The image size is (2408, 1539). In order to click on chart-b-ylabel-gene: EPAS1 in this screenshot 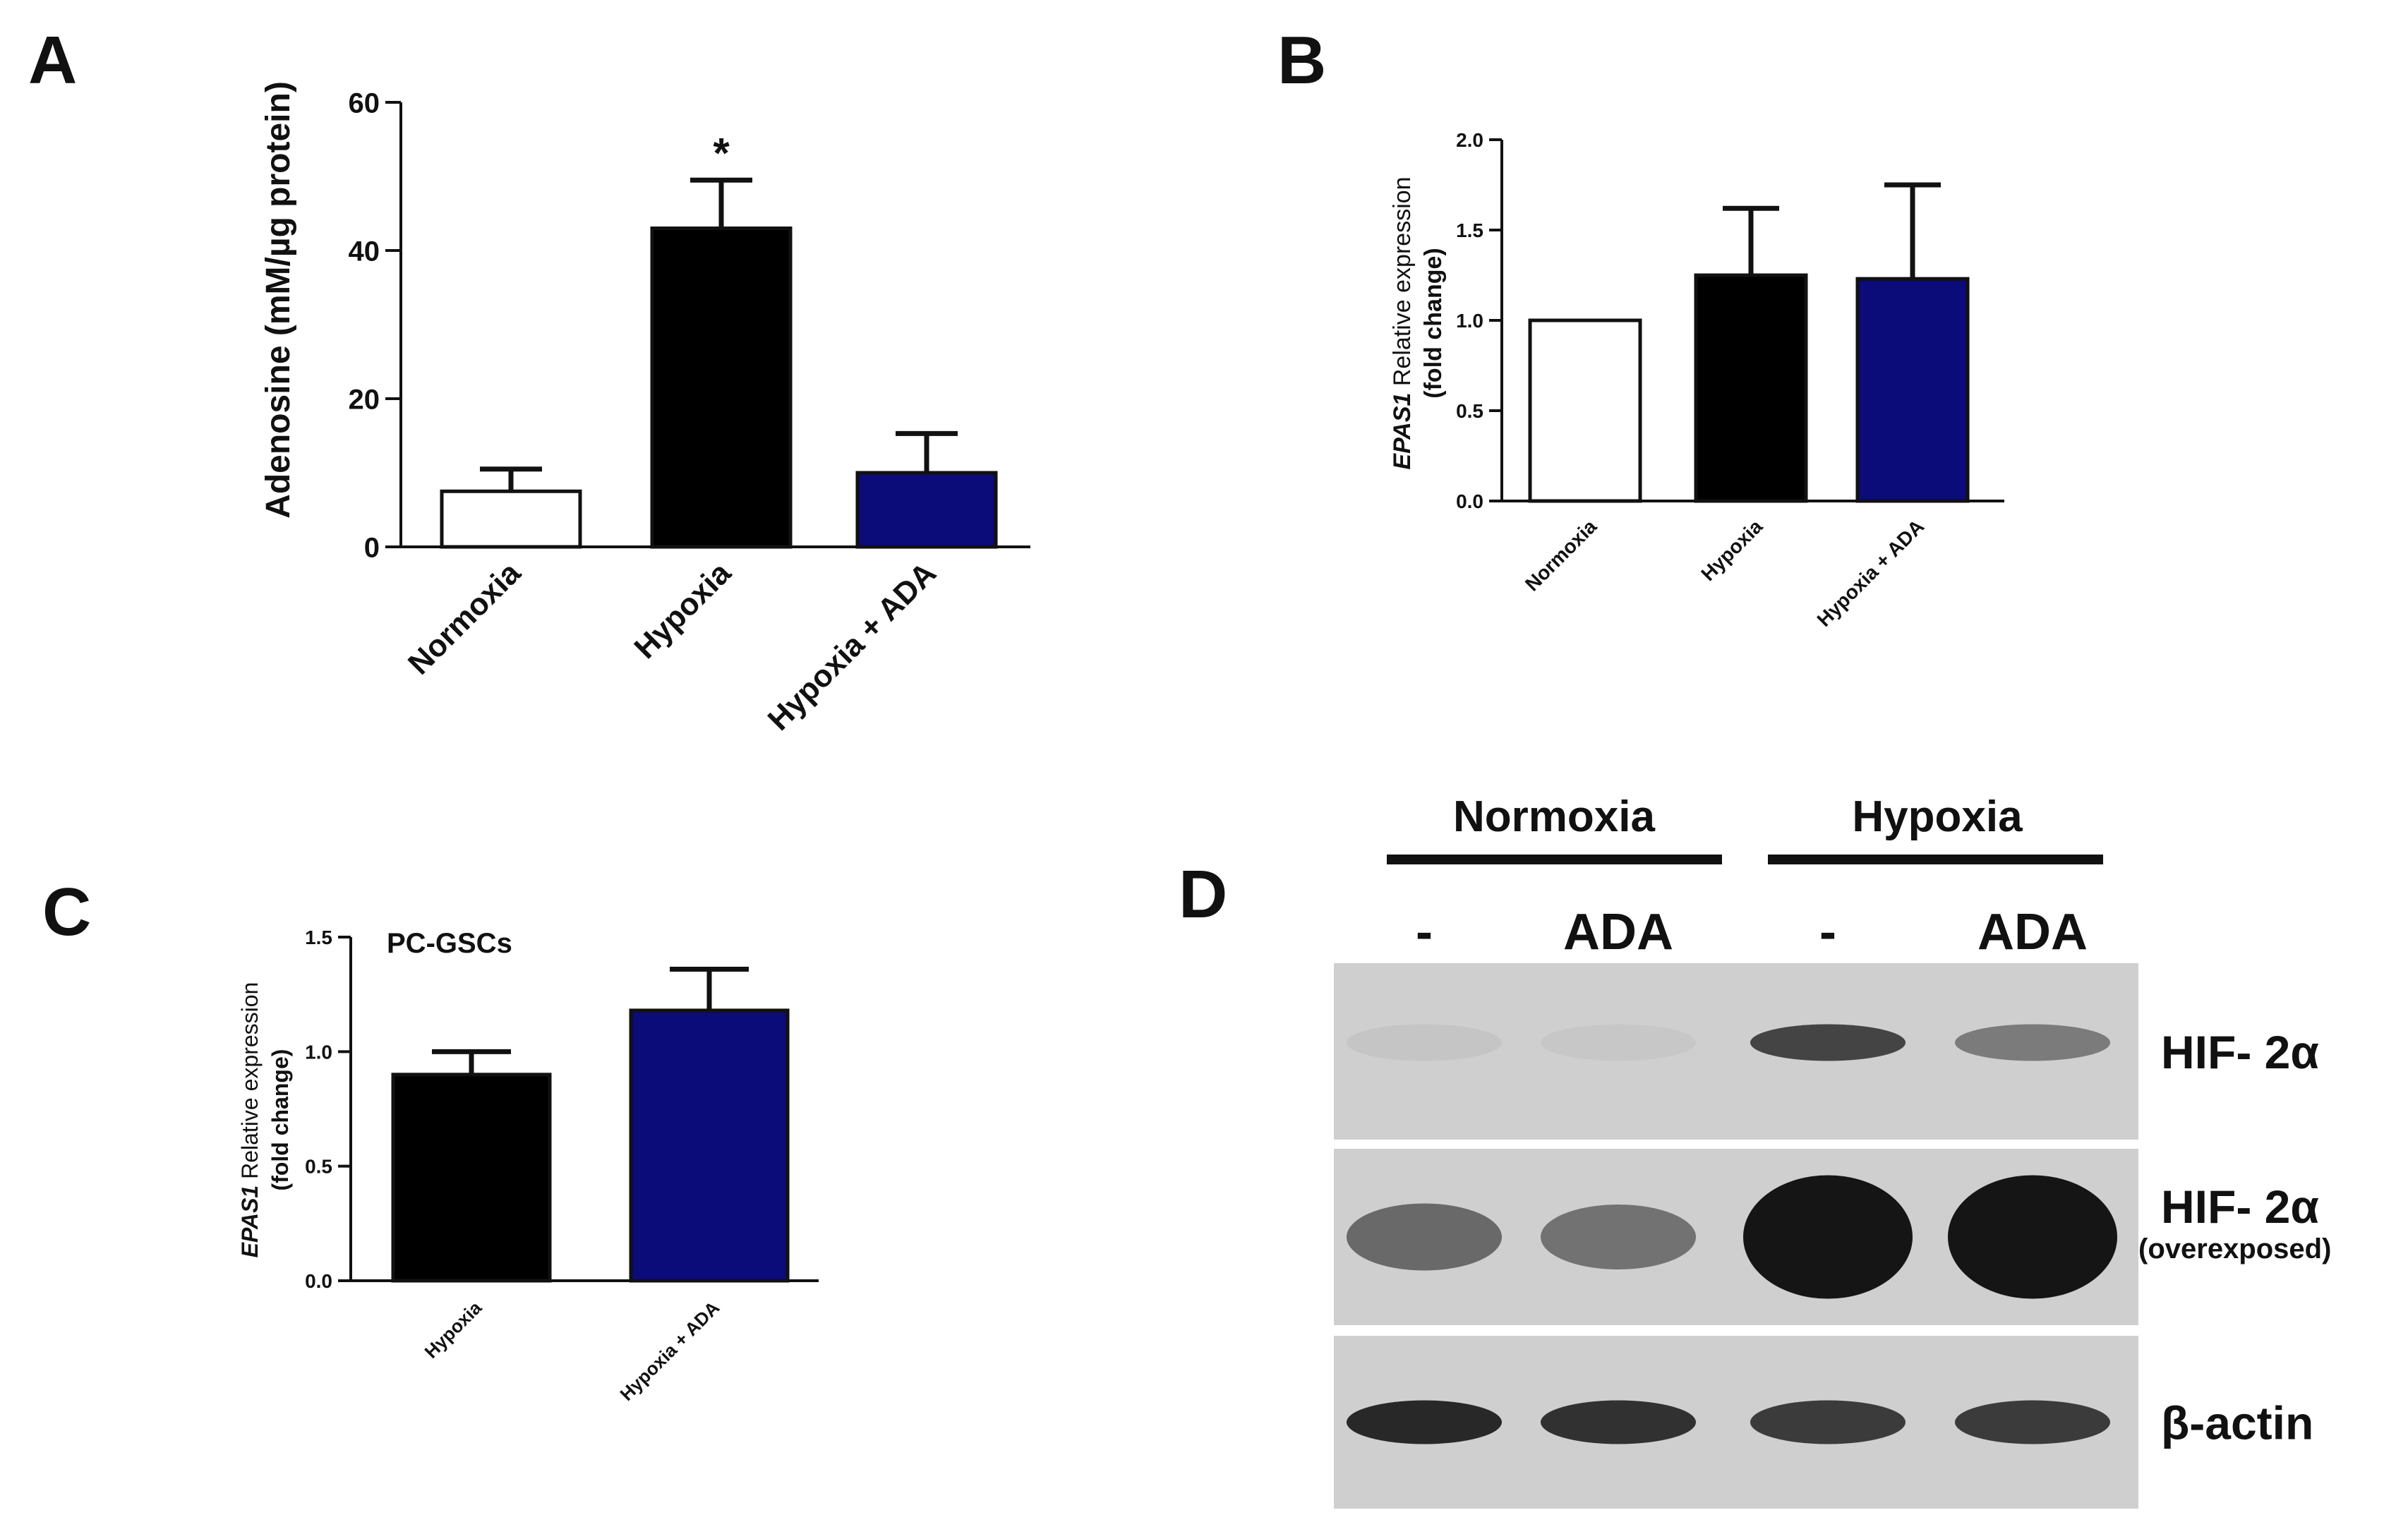, I will do `click(1402, 432)`.